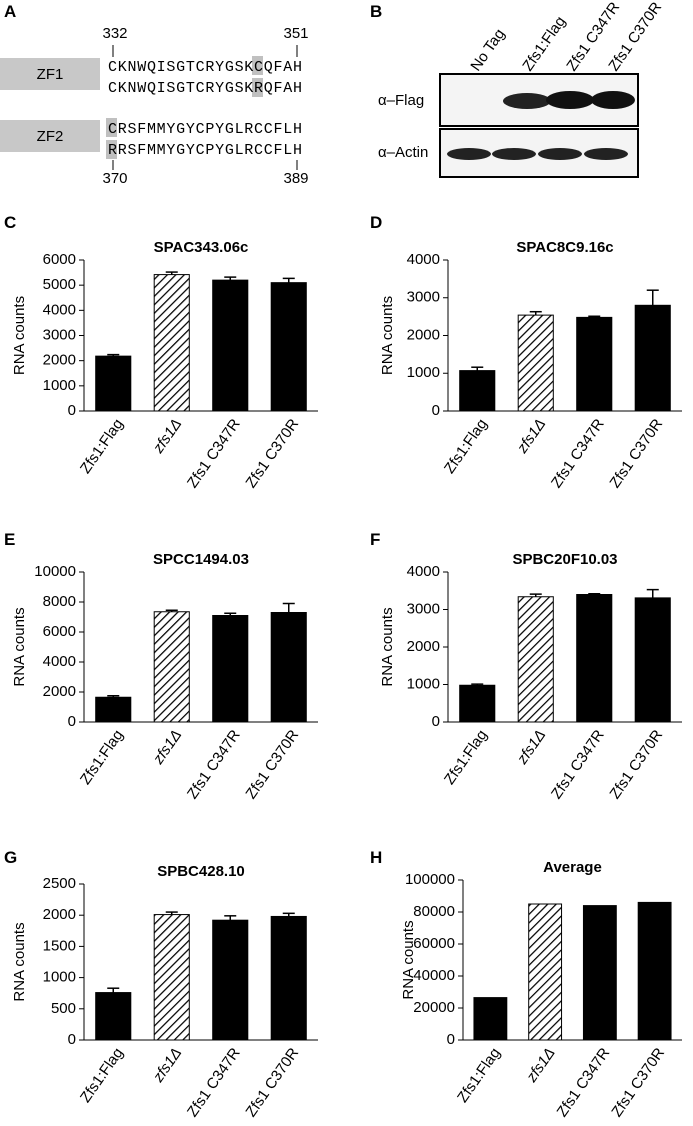 The height and width of the screenshot is (1126, 693). What do you see at coordinates (564, 559) in the screenshot?
I see `chart-title: SPBC20F10.03` at bounding box center [564, 559].